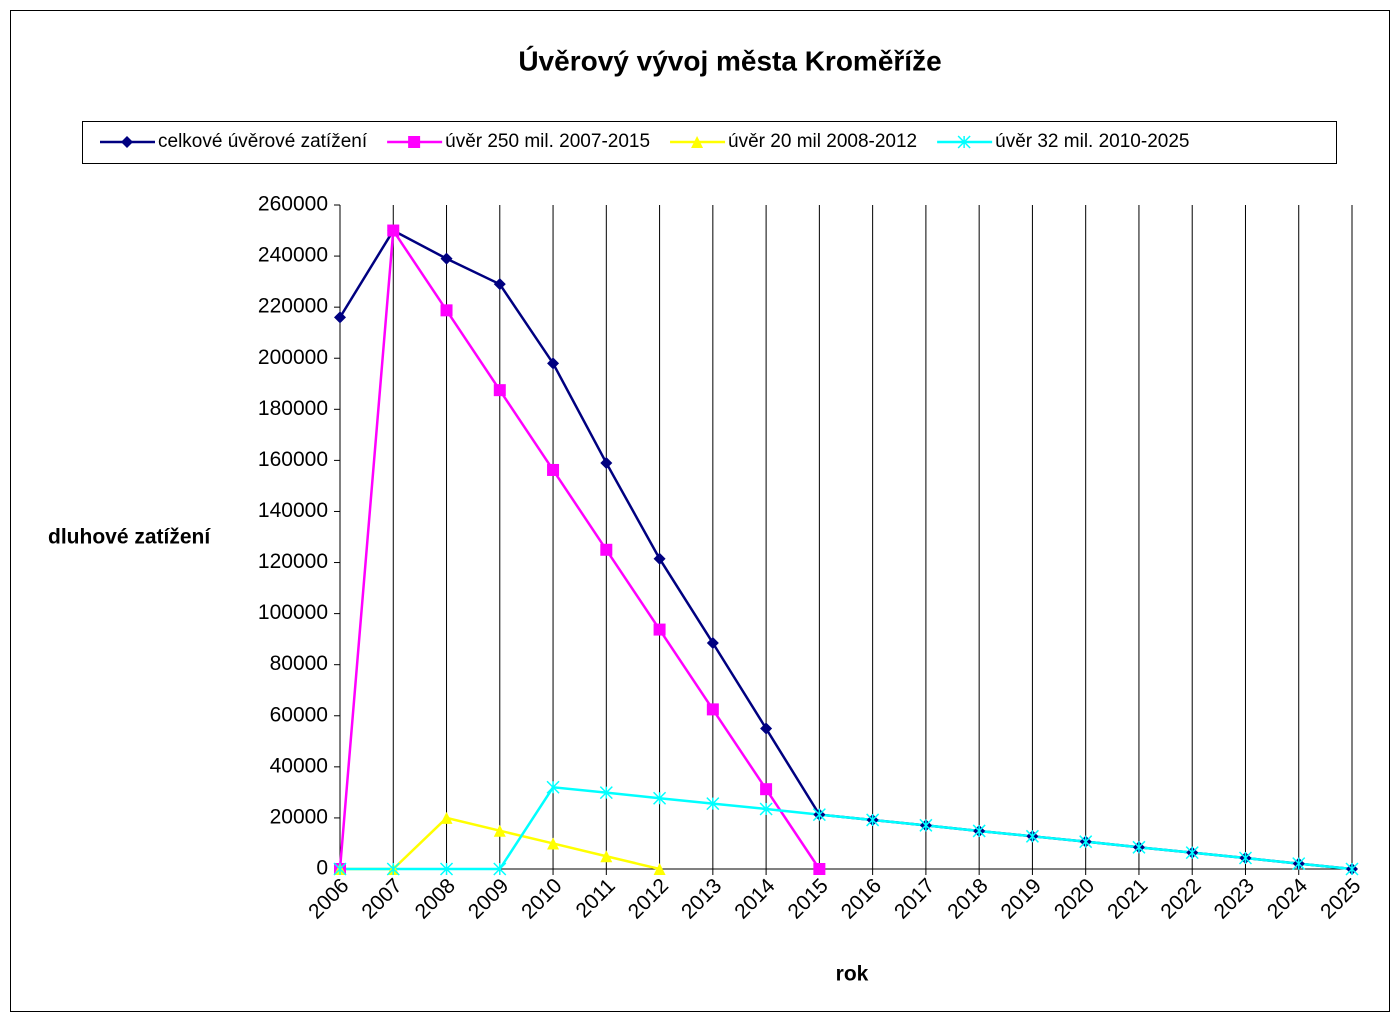 The height and width of the screenshot is (1015, 1400). I want to click on y-tick-label: 100000, so click(293, 612).